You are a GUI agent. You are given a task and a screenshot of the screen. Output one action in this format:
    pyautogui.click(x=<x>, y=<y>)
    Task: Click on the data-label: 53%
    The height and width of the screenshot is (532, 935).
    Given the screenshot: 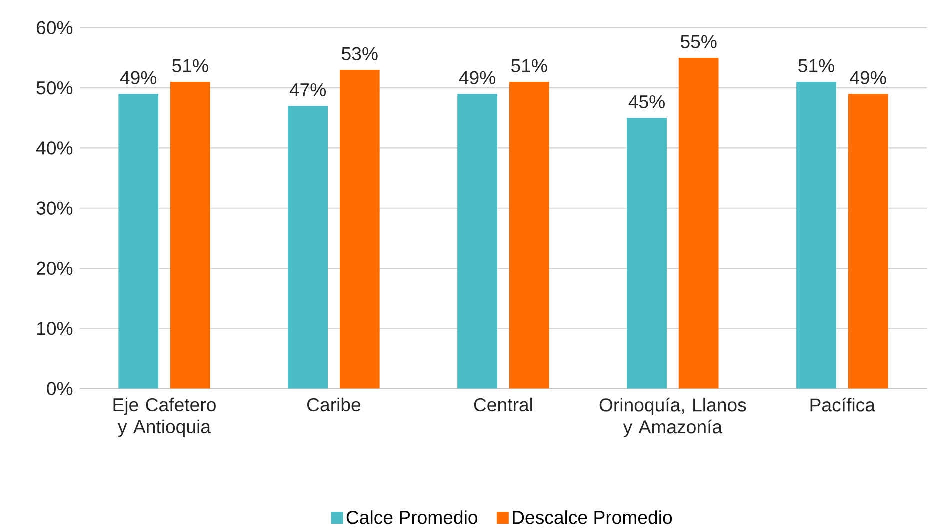 What is the action you would take?
    pyautogui.click(x=360, y=53)
    